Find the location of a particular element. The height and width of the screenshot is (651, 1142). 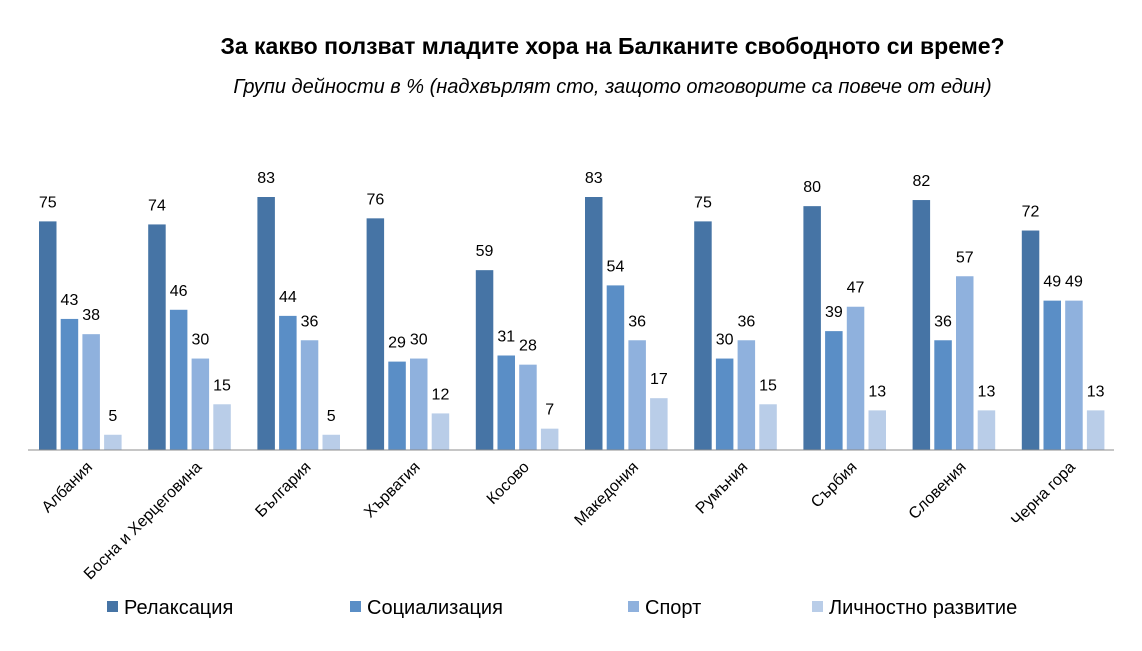

data-label: 82 is located at coordinates (921, 181).